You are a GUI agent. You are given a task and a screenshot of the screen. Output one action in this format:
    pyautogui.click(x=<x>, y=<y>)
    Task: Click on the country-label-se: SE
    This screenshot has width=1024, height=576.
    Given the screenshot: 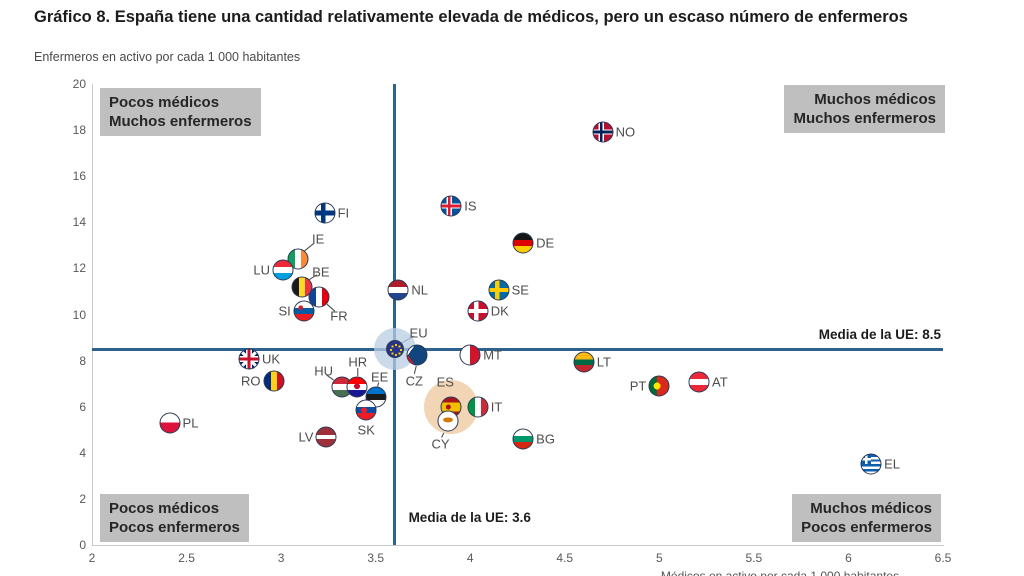 What is the action you would take?
    pyautogui.click(x=520, y=290)
    